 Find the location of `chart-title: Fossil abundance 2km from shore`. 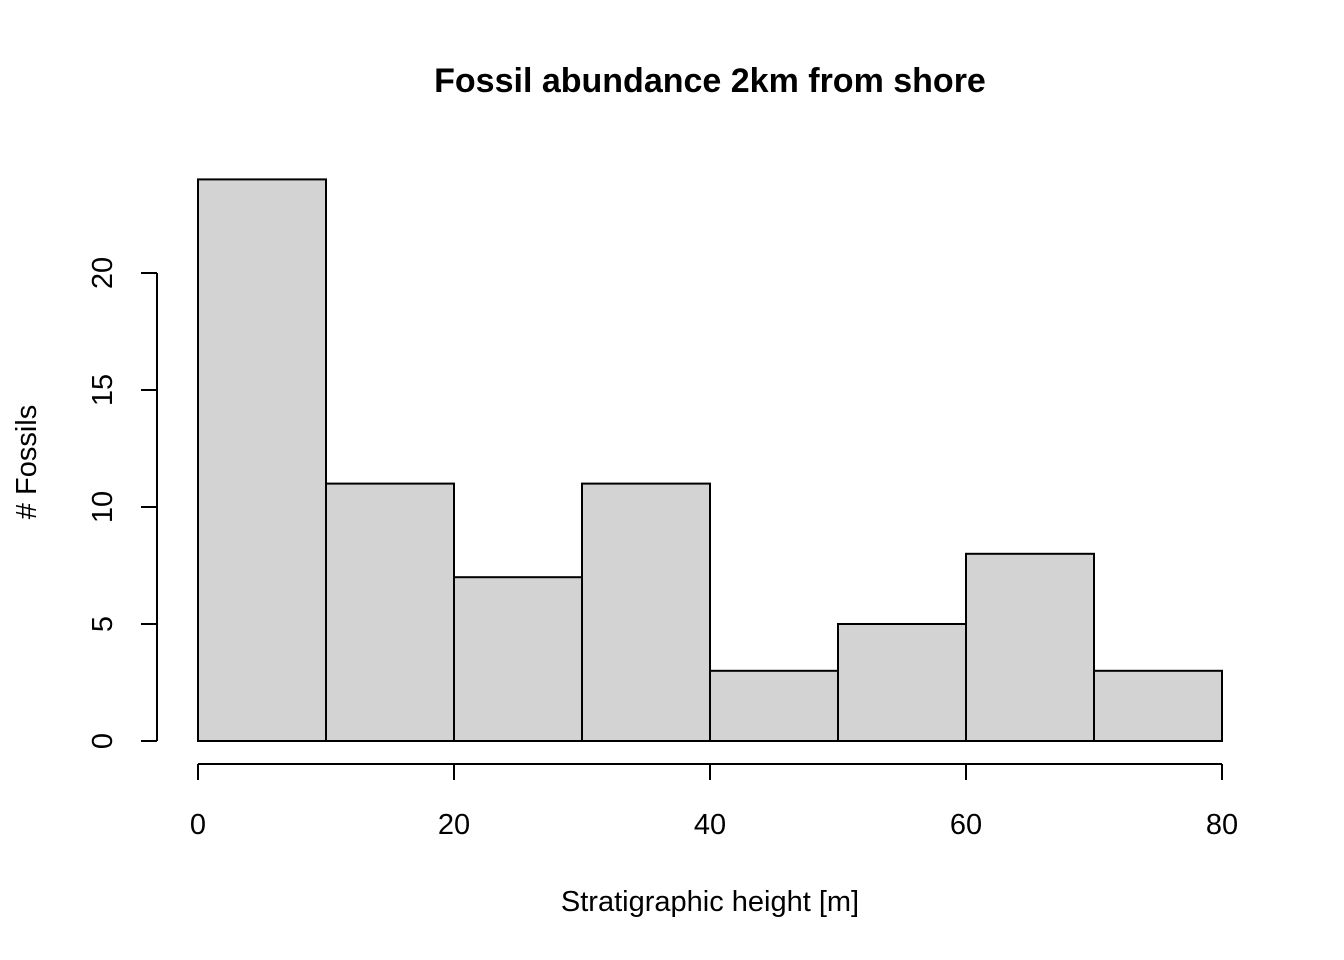

chart-title: Fossil abundance 2km from shore is located at coordinates (710, 81).